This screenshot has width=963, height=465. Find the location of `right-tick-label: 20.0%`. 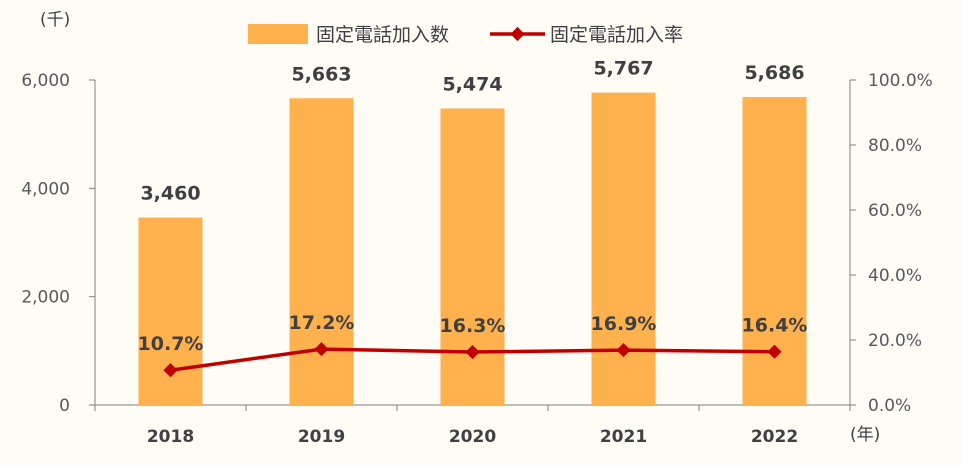

right-tick-label: 20.0% is located at coordinates (895, 341).